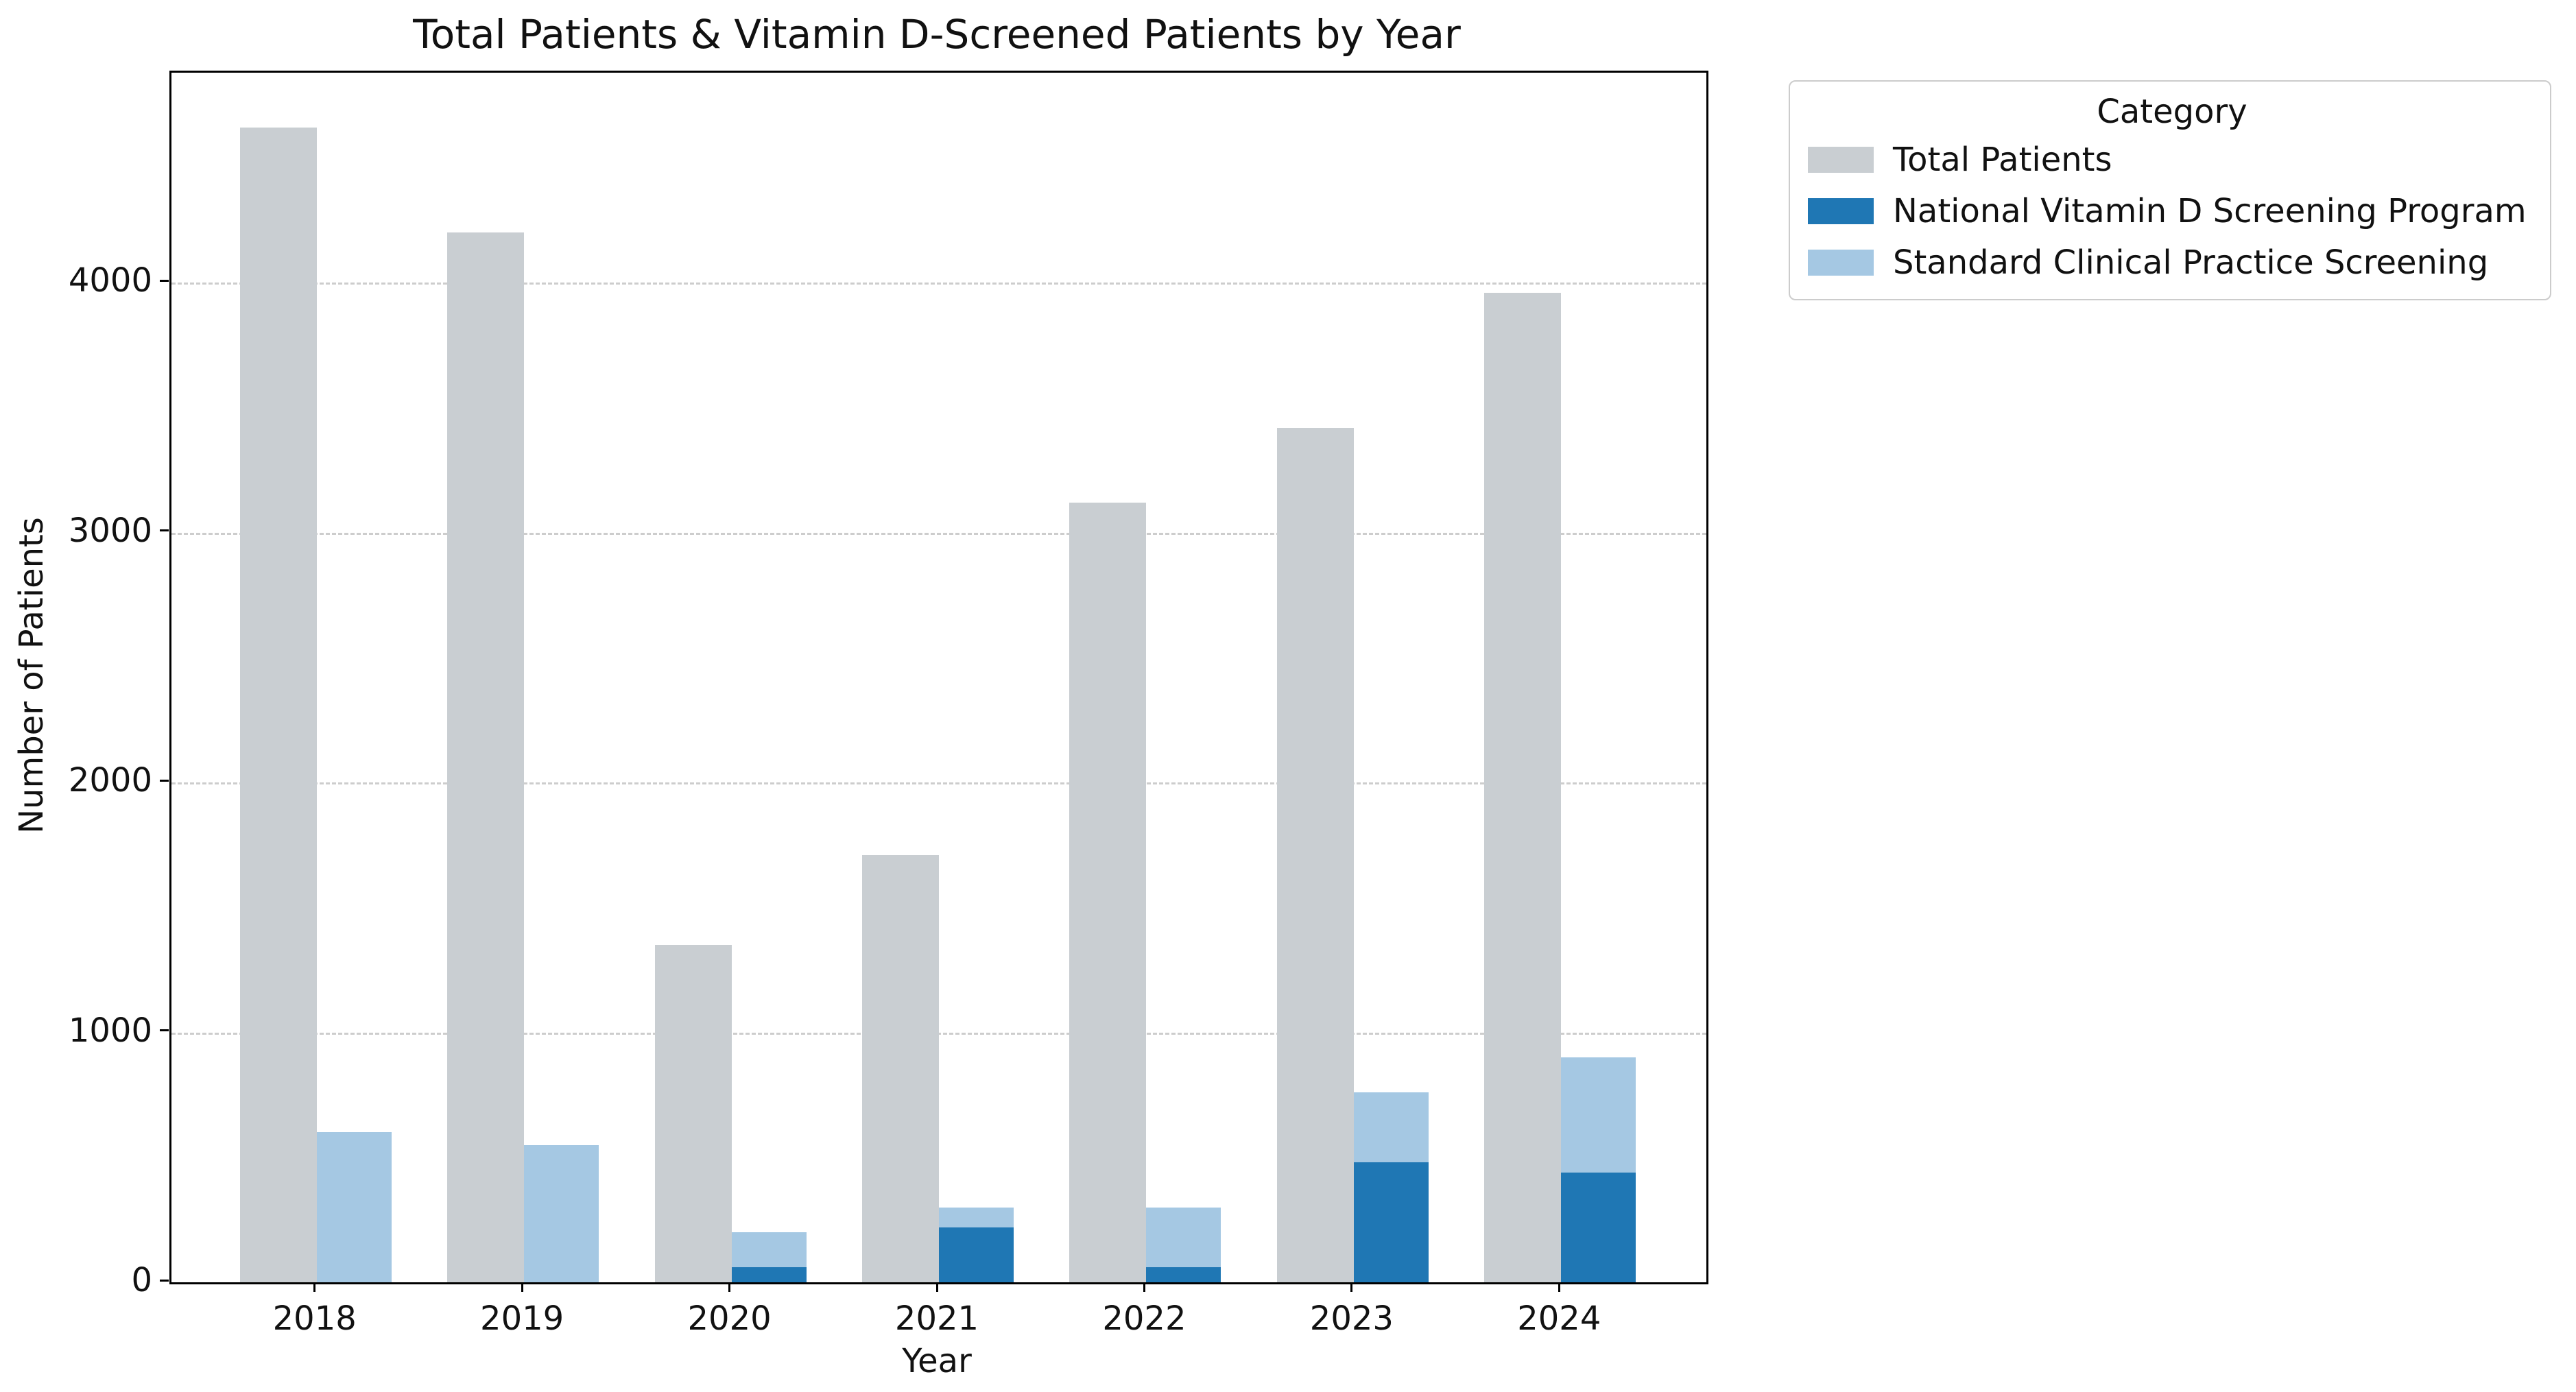  Describe the element at coordinates (1315, 854) in the screenshot. I see `bar-total-2023` at that location.